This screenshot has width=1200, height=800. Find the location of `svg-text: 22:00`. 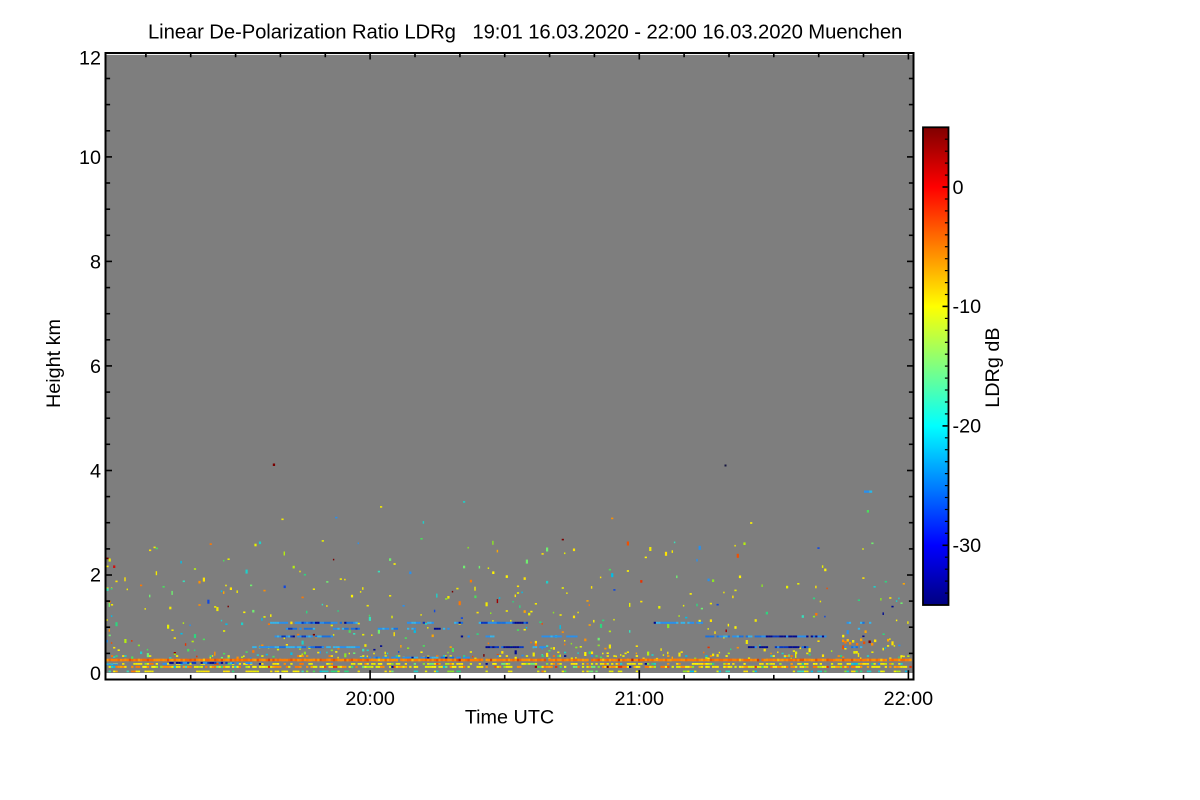

svg-text: 22:00 is located at coordinates (909, 699).